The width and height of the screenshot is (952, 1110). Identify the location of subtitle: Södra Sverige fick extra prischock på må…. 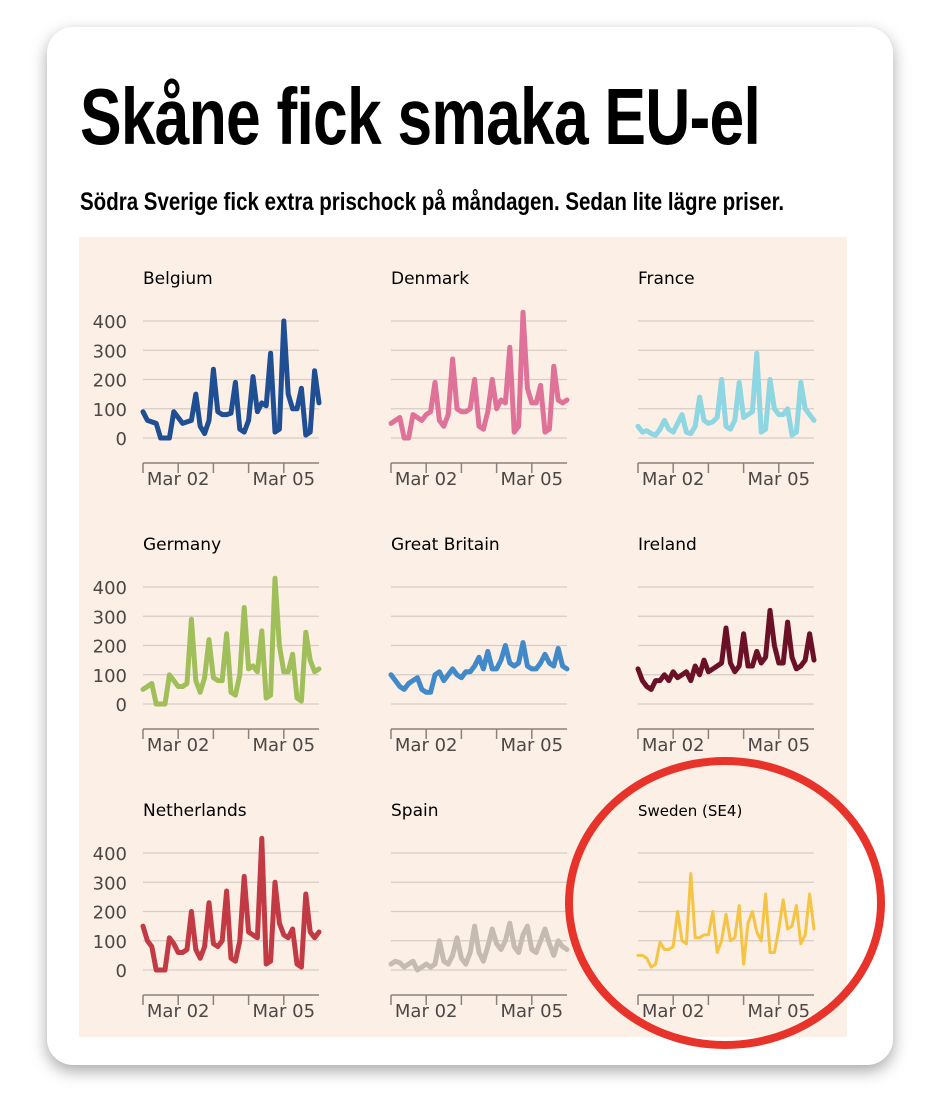
(432, 202).